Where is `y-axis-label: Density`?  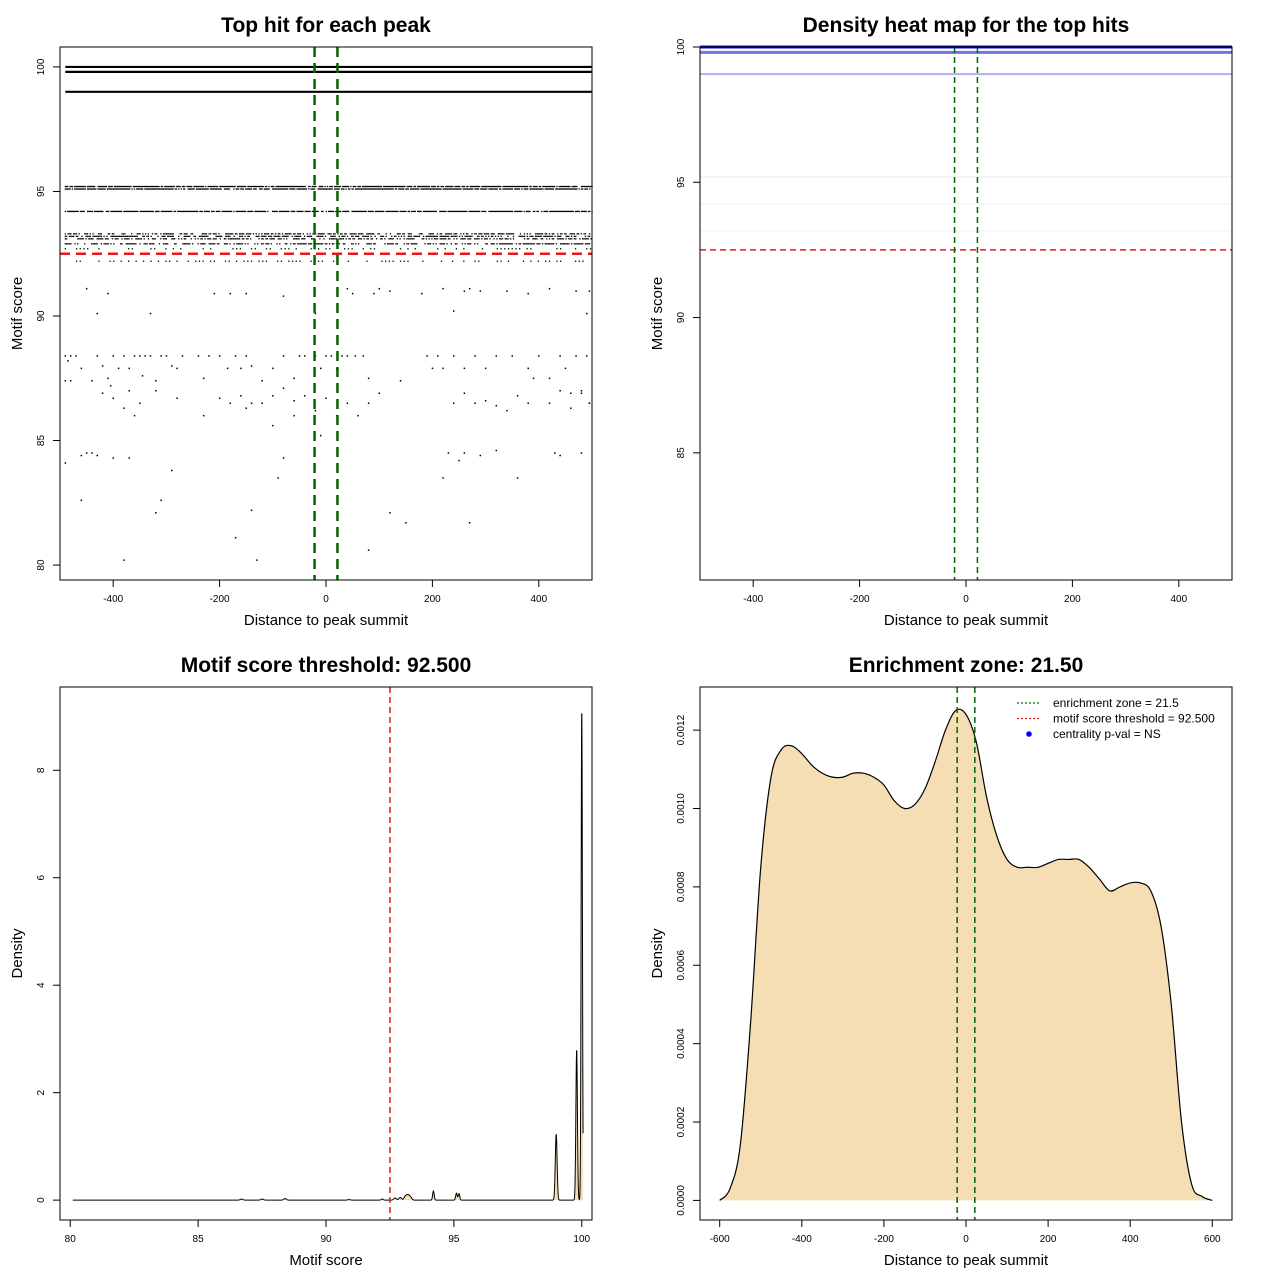
y-axis-label: Density is located at coordinates (17, 953).